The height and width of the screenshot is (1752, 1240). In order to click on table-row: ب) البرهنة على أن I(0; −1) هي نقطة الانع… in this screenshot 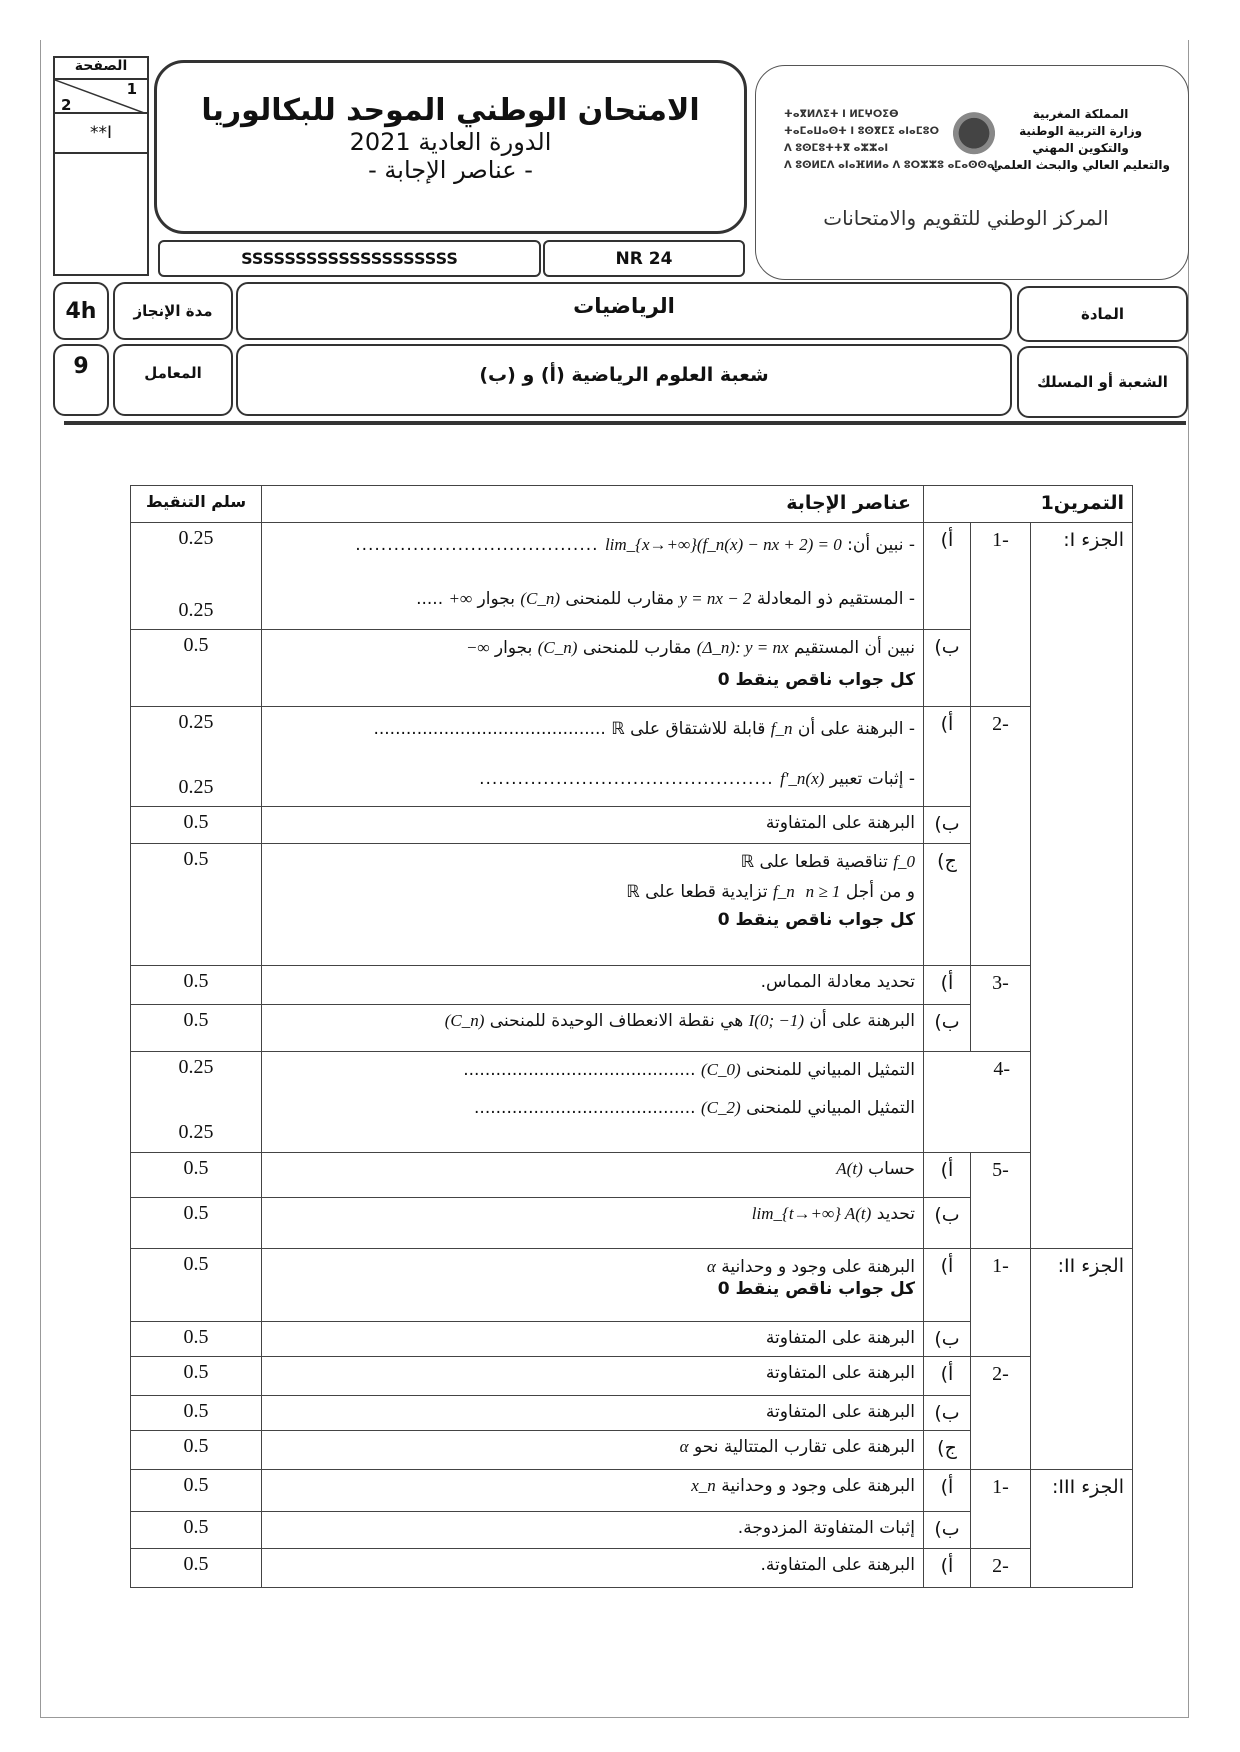, I will do `click(631, 1028)`.